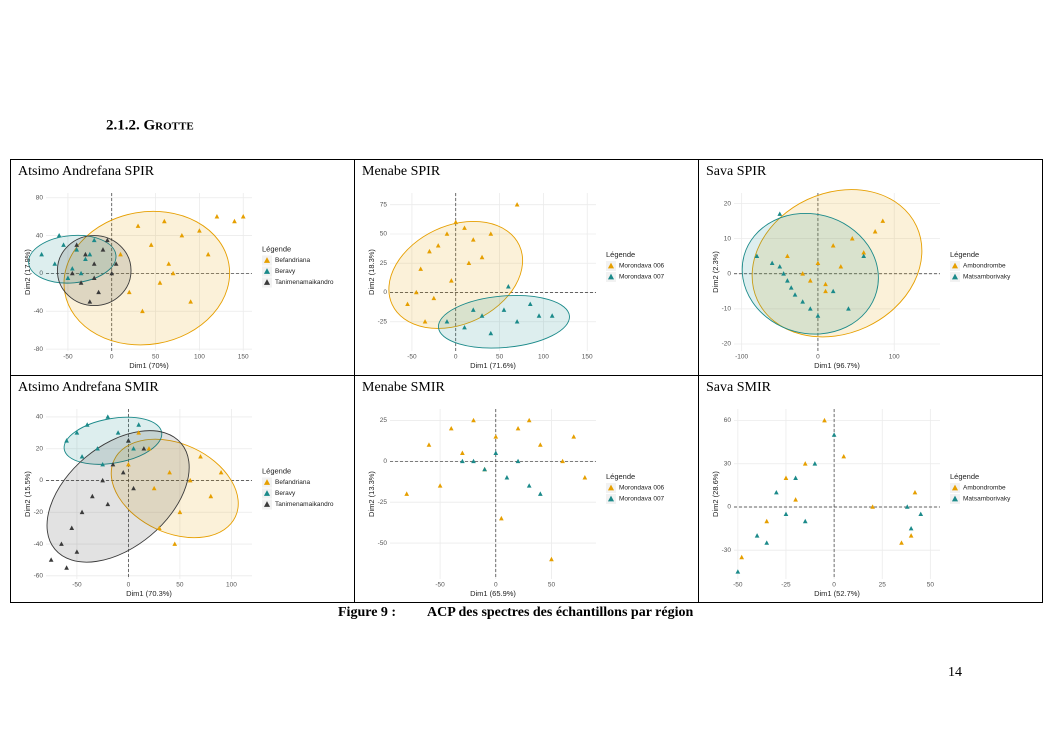 The height and width of the screenshot is (745, 1053). Describe the element at coordinates (883, 585) in the screenshot. I see `x-tick-label: 25` at that location.